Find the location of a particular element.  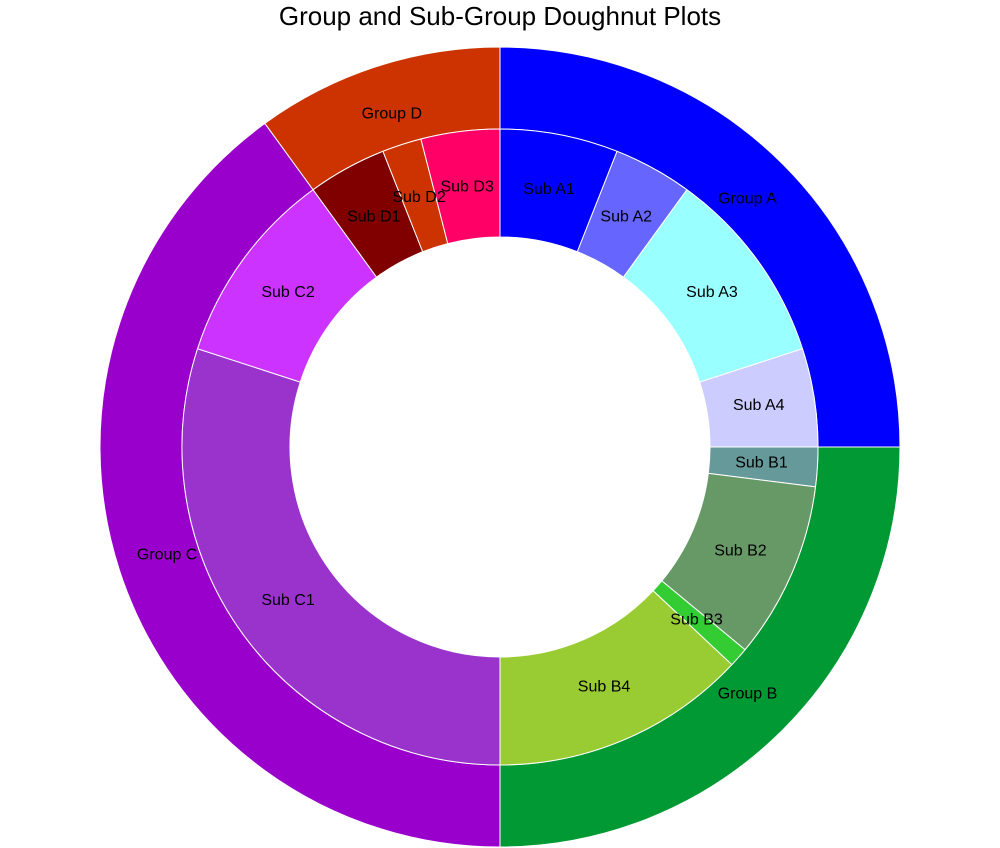

inner-label: Sub C2 is located at coordinates (287, 292).